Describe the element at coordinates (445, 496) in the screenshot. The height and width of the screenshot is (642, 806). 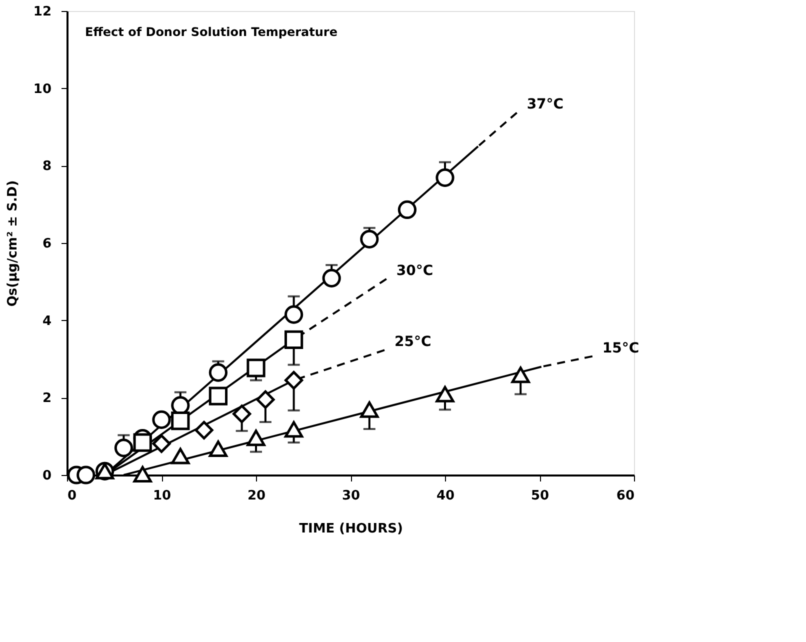
I see `x-tick-label: 40` at that location.